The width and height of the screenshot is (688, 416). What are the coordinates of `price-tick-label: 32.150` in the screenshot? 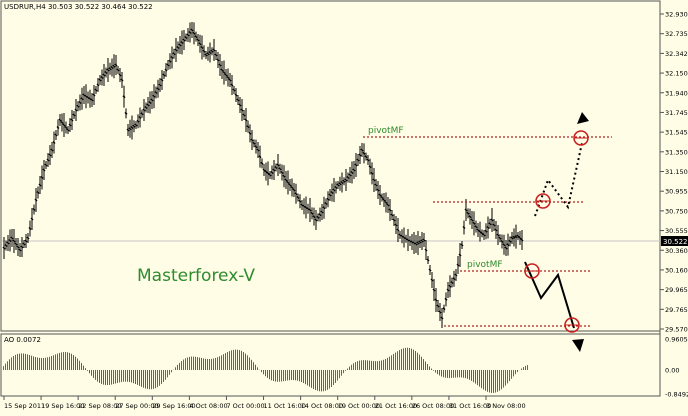 It's located at (676, 74).